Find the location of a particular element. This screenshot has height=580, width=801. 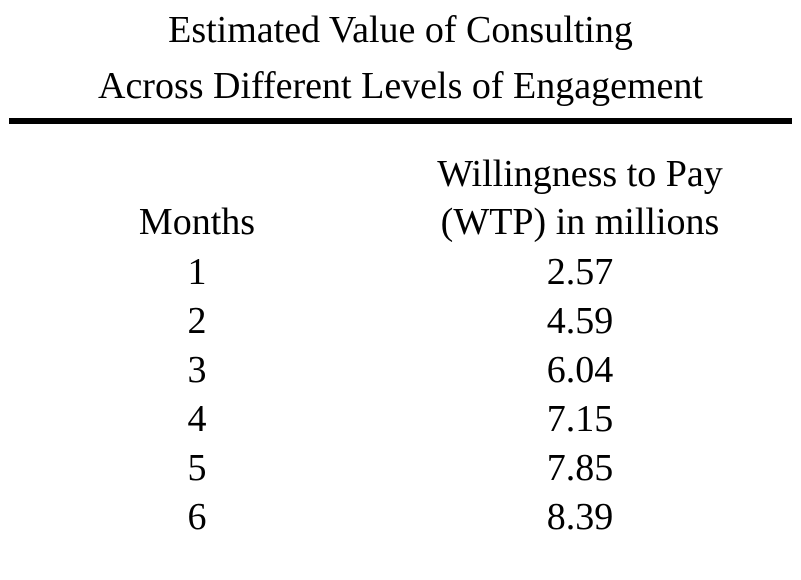

header-rule is located at coordinates (400, 121).